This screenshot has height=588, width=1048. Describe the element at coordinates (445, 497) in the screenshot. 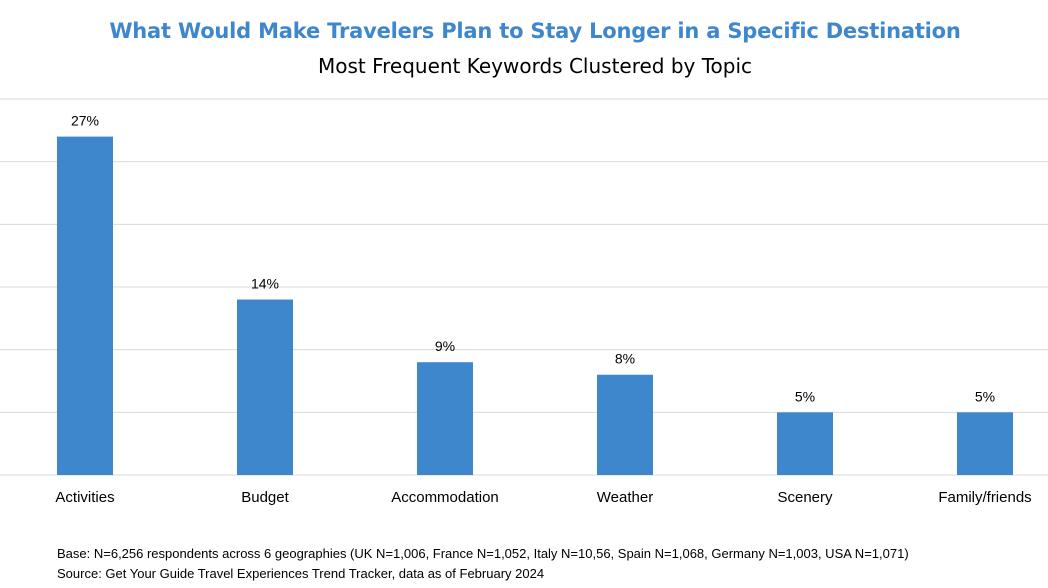

I see `x-tick-label: Accommodation` at that location.